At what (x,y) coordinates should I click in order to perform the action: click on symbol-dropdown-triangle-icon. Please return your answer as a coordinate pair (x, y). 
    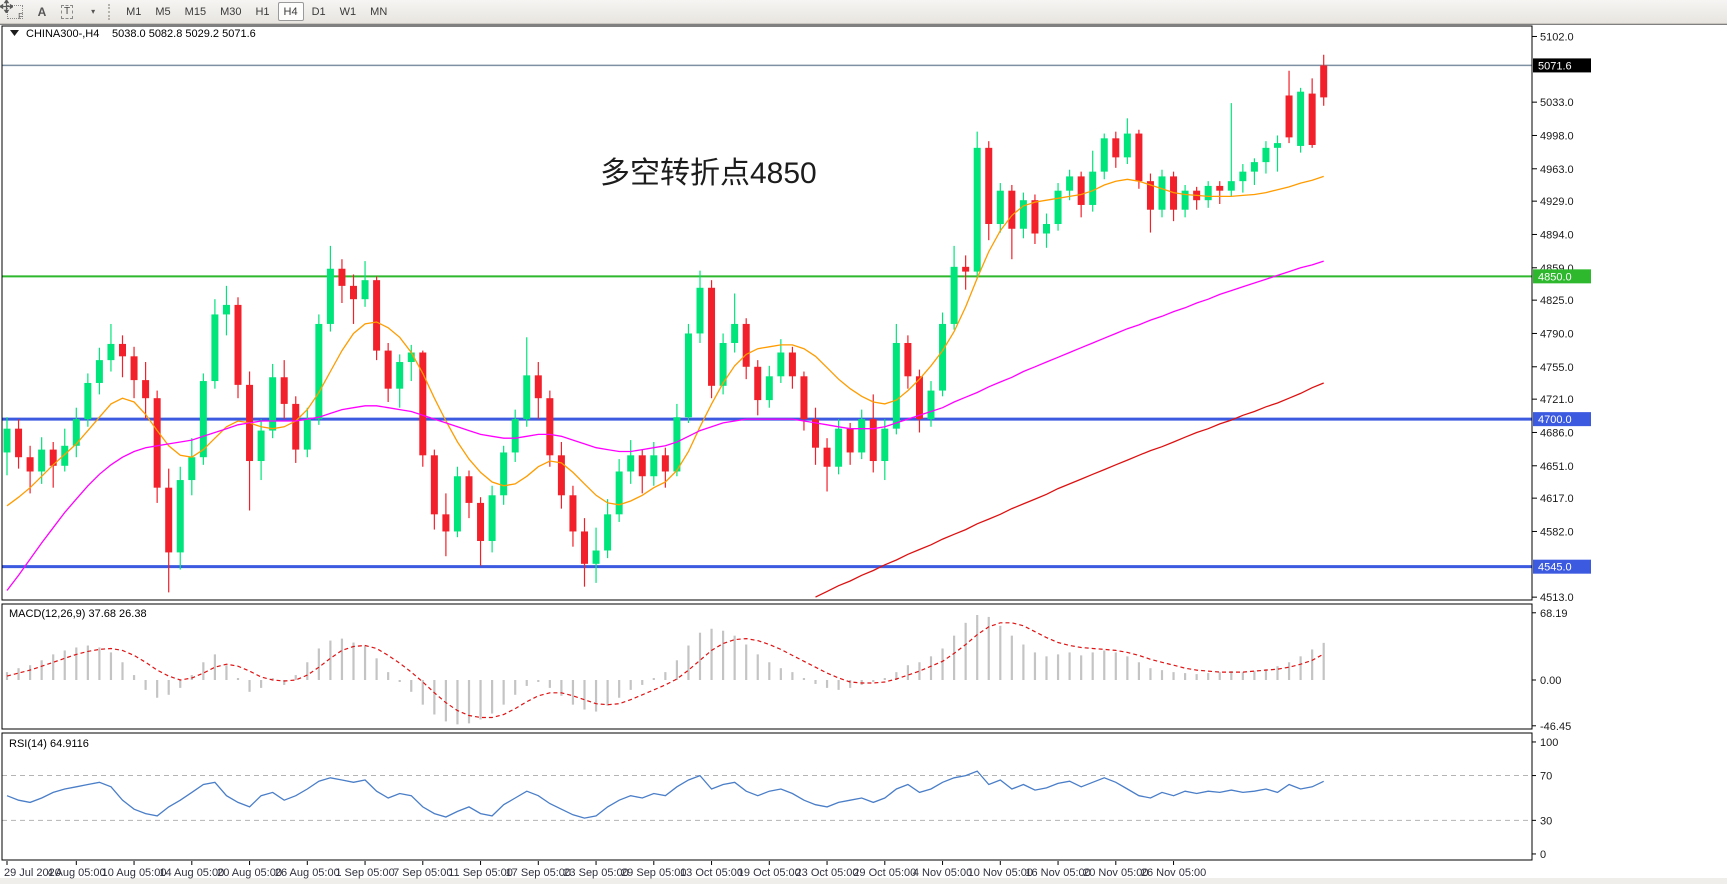
    Looking at the image, I should click on (14, 33).